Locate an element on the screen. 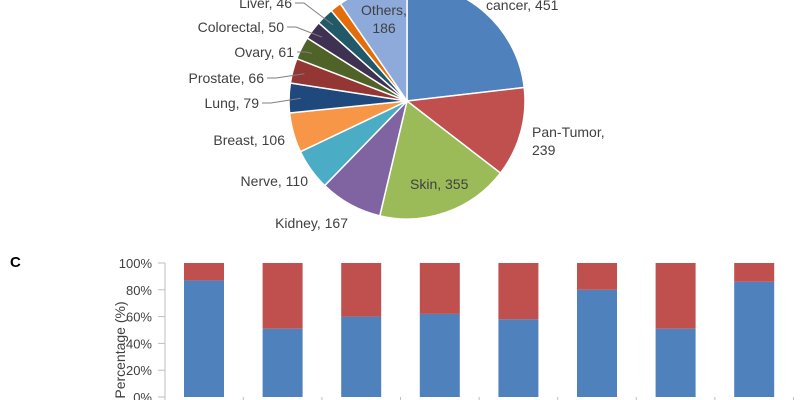  pie-label-cancer: cancer, 451 is located at coordinates (522, 6).